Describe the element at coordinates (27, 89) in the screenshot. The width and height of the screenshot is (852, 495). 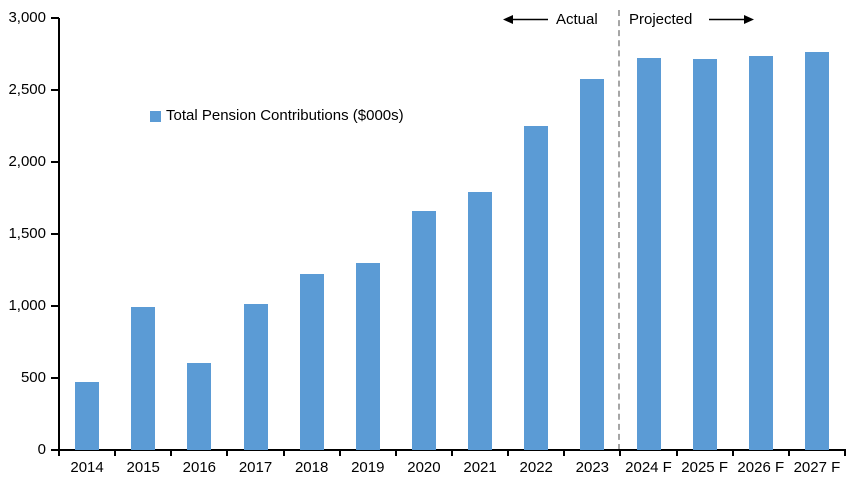
I see `y-tick-label-2,500: 2,500` at that location.